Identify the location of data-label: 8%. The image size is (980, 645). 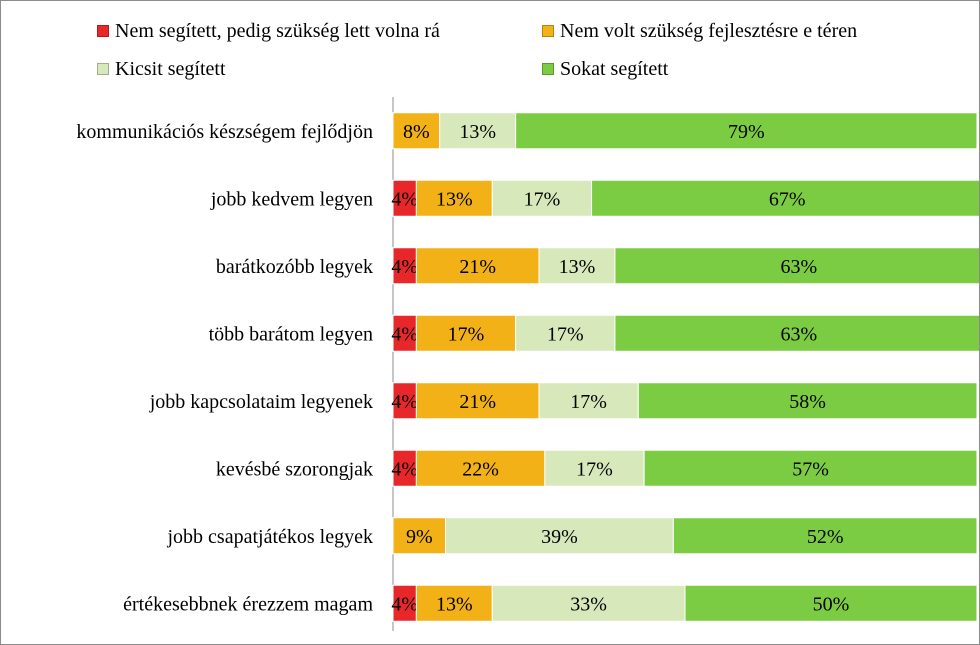
(416, 132).